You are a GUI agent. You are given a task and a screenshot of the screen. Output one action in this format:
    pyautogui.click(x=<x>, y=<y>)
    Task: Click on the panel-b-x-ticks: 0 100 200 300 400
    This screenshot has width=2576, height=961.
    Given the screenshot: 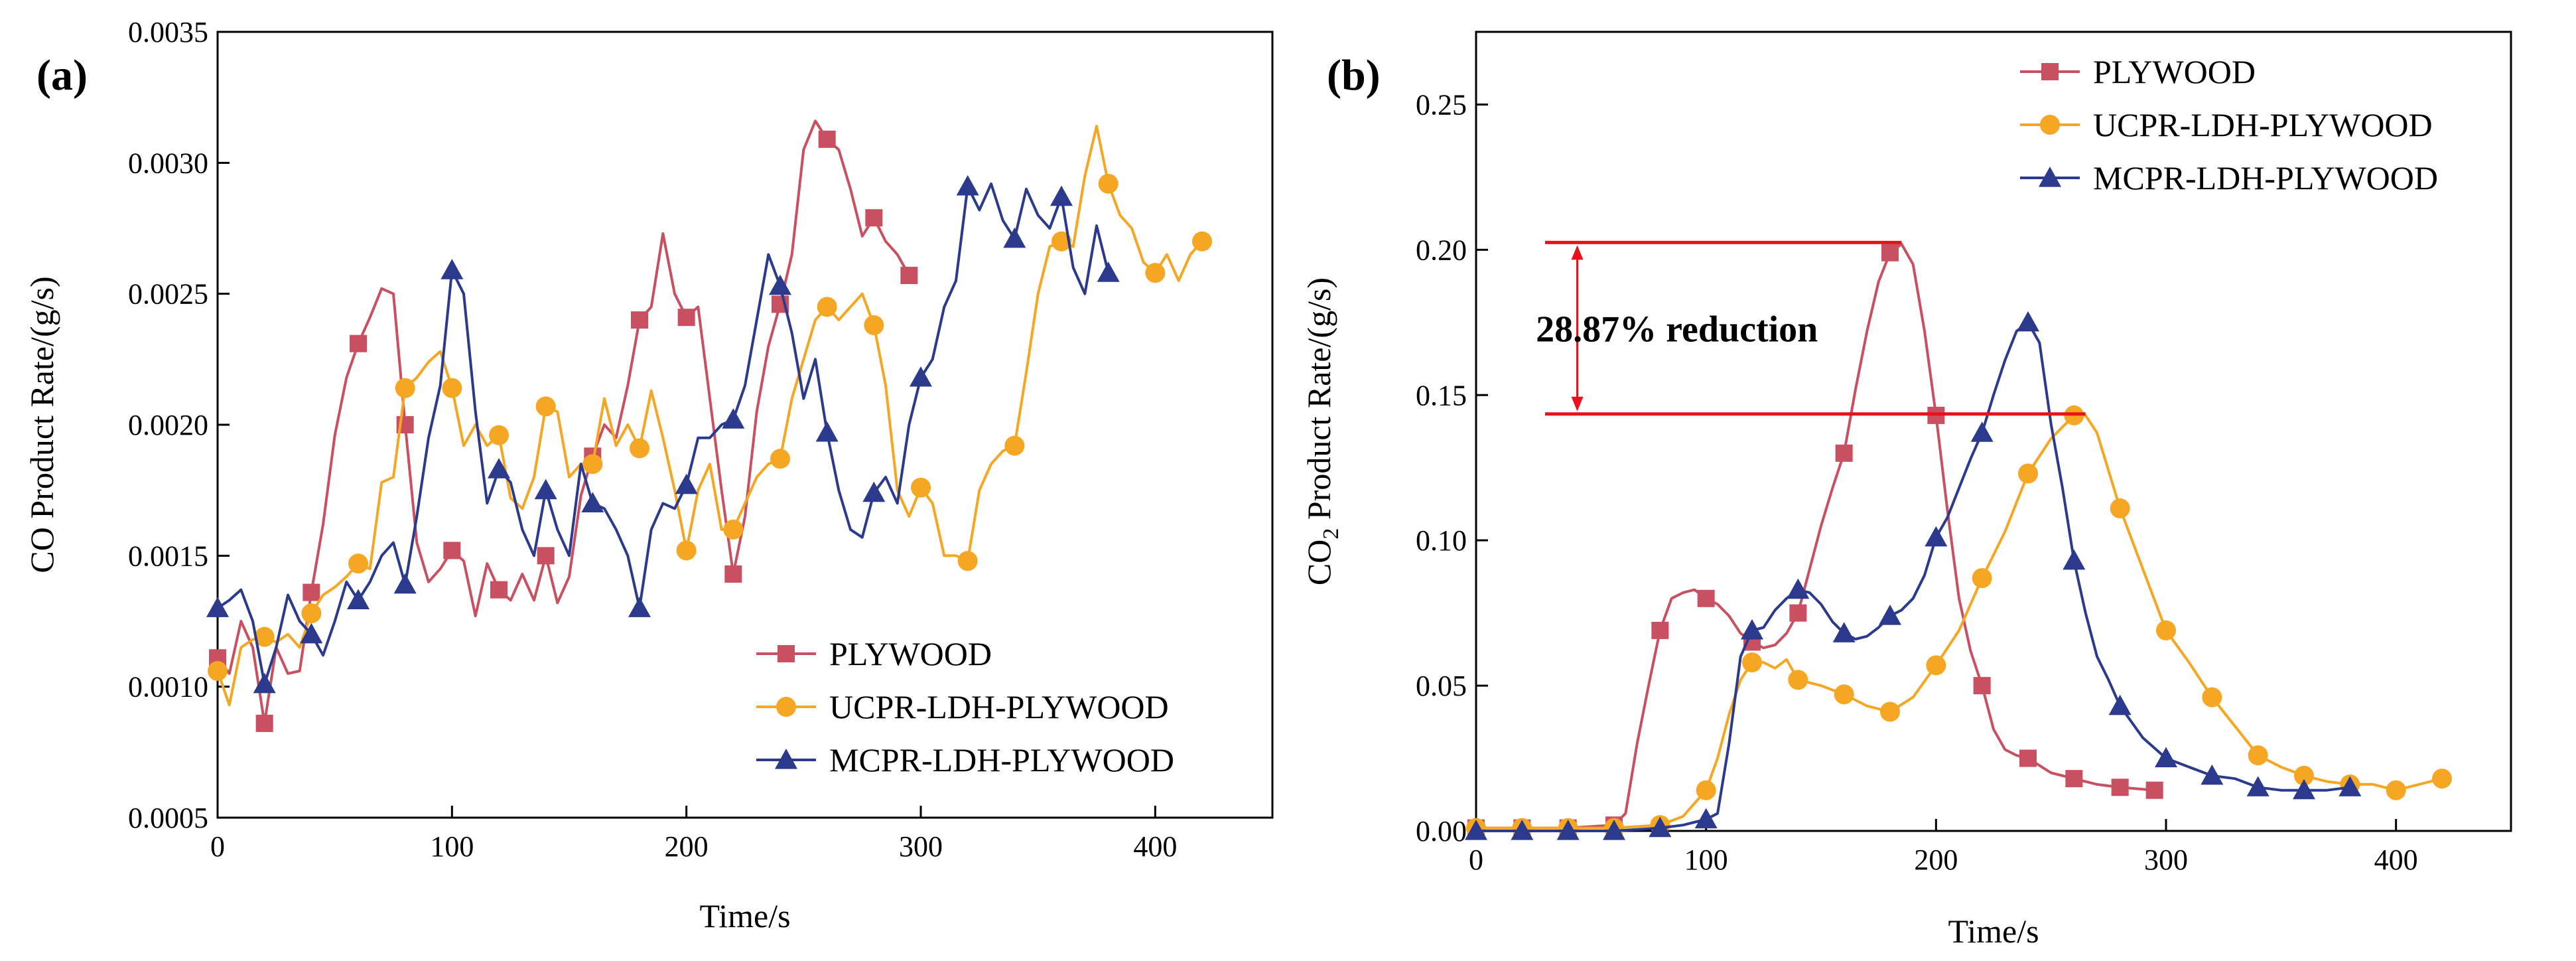 What is the action you would take?
    pyautogui.click(x=1944, y=847)
    